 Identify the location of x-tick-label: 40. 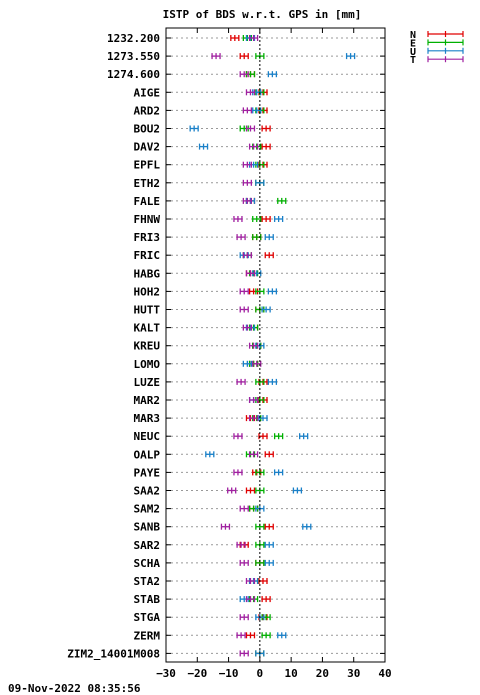
(384, 673).